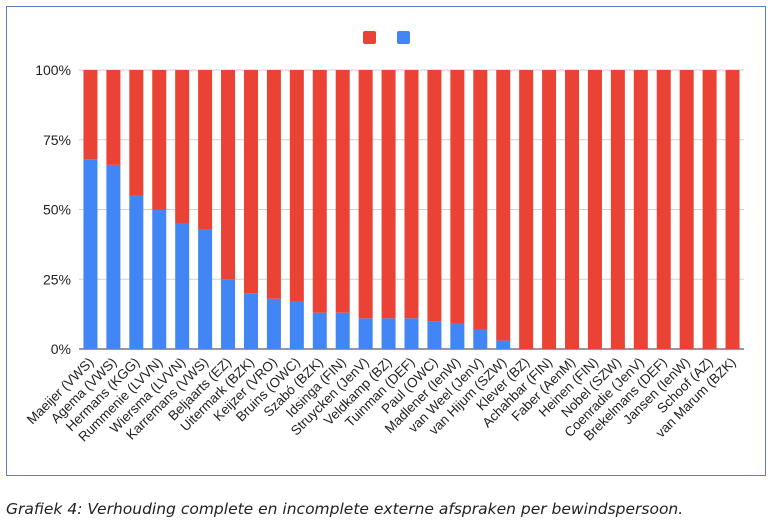 The width and height of the screenshot is (774, 532). What do you see at coordinates (57, 279) in the screenshot?
I see `y-tick-label: 25%` at bounding box center [57, 279].